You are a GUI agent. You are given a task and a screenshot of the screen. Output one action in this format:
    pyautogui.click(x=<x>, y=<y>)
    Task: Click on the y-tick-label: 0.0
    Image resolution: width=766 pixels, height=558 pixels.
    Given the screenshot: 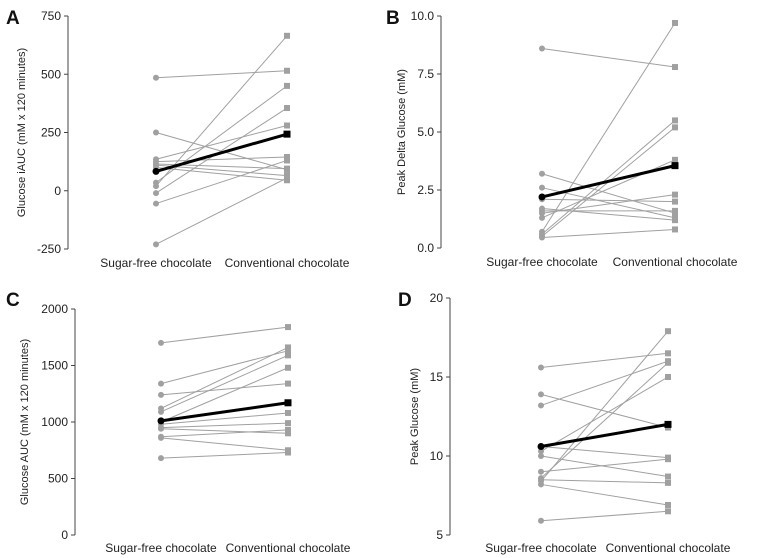 What is the action you would take?
    pyautogui.click(x=425, y=248)
    